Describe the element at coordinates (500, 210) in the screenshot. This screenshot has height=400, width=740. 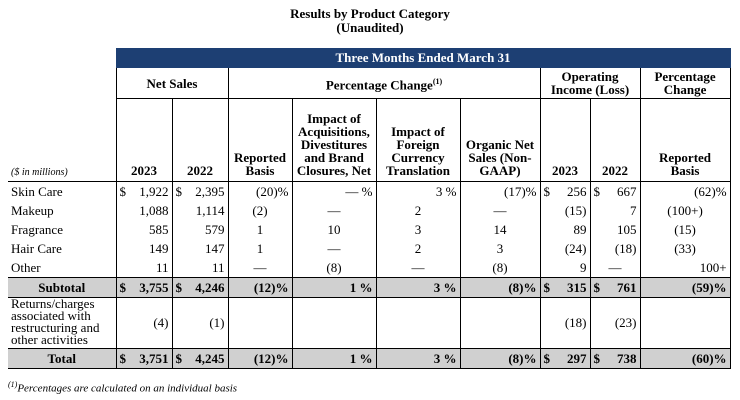
I see `organic-net-sales: —` at that location.